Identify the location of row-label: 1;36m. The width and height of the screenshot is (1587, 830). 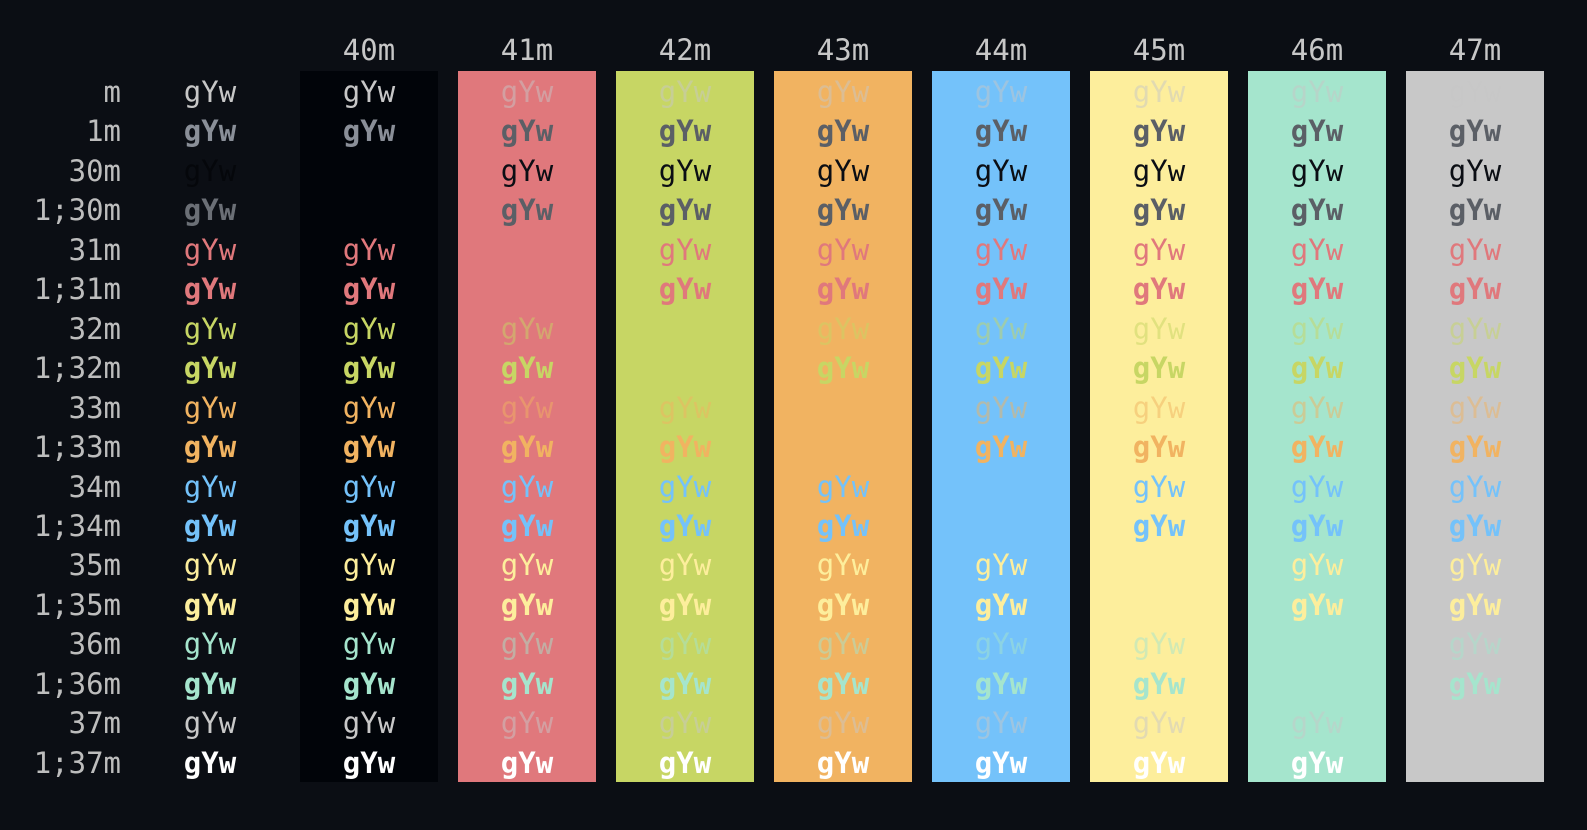
(77, 683).